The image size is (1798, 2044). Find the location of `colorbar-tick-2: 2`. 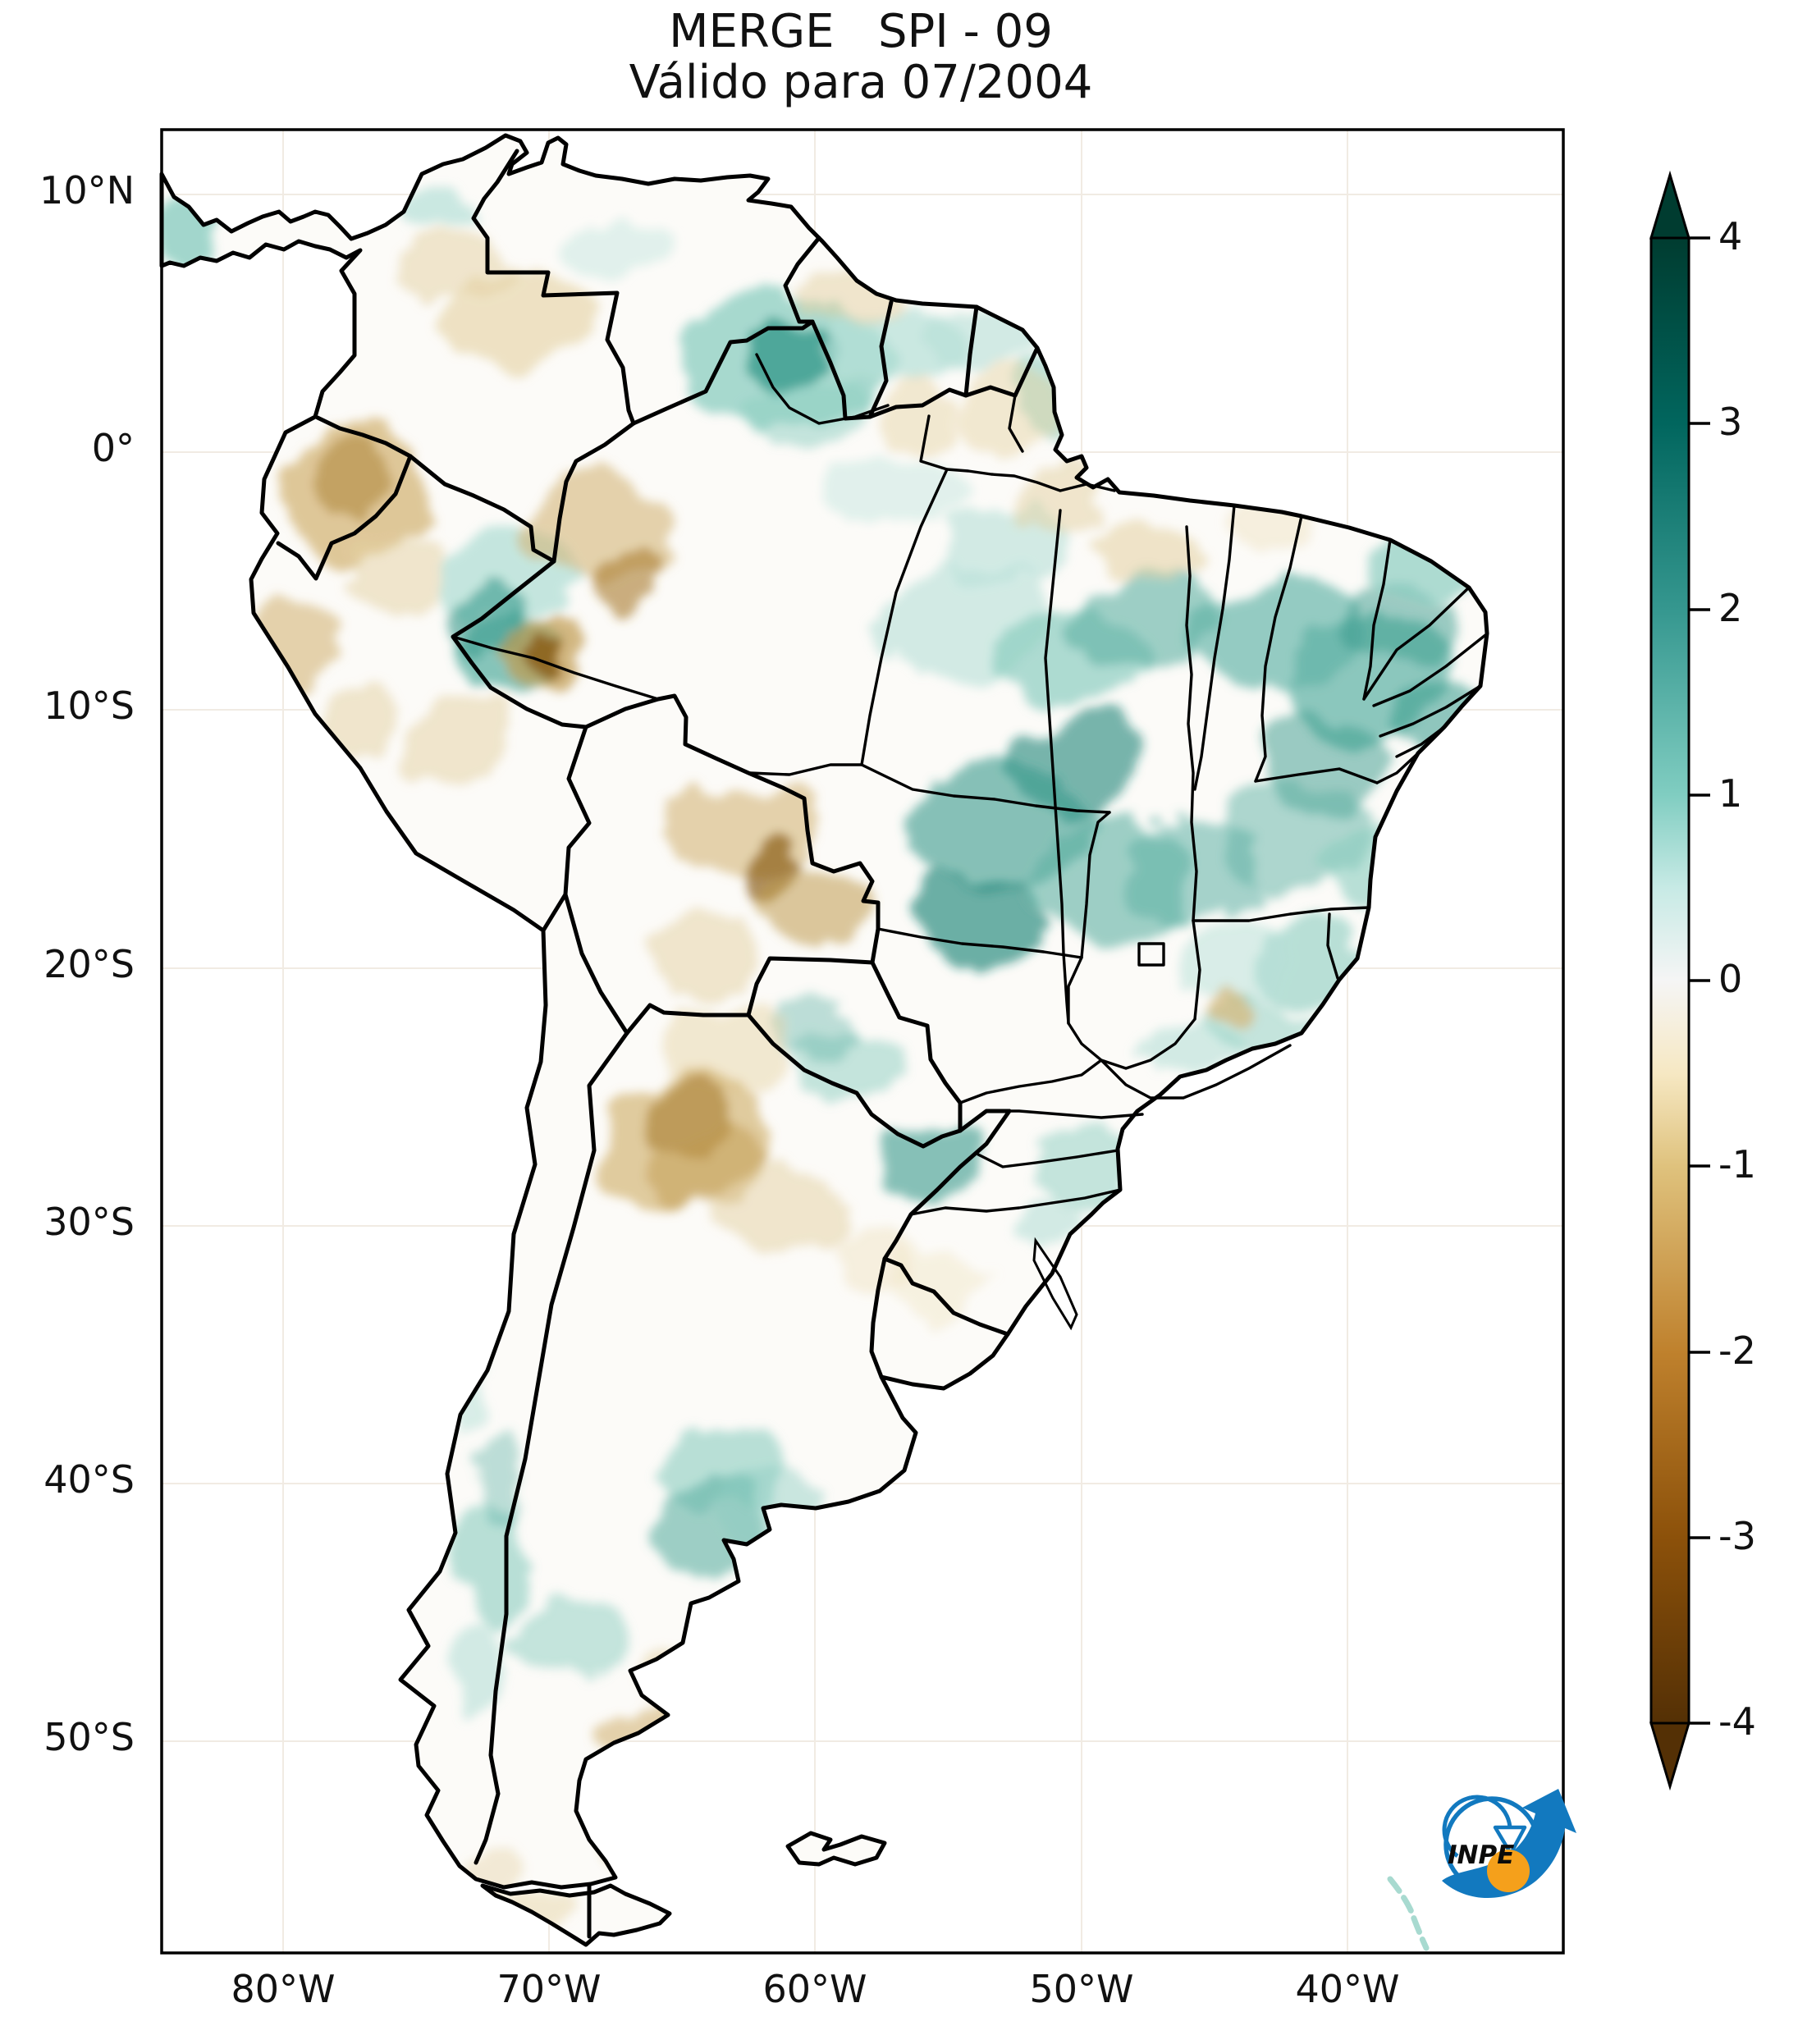

colorbar-tick-2: 2 is located at coordinates (1730, 608).